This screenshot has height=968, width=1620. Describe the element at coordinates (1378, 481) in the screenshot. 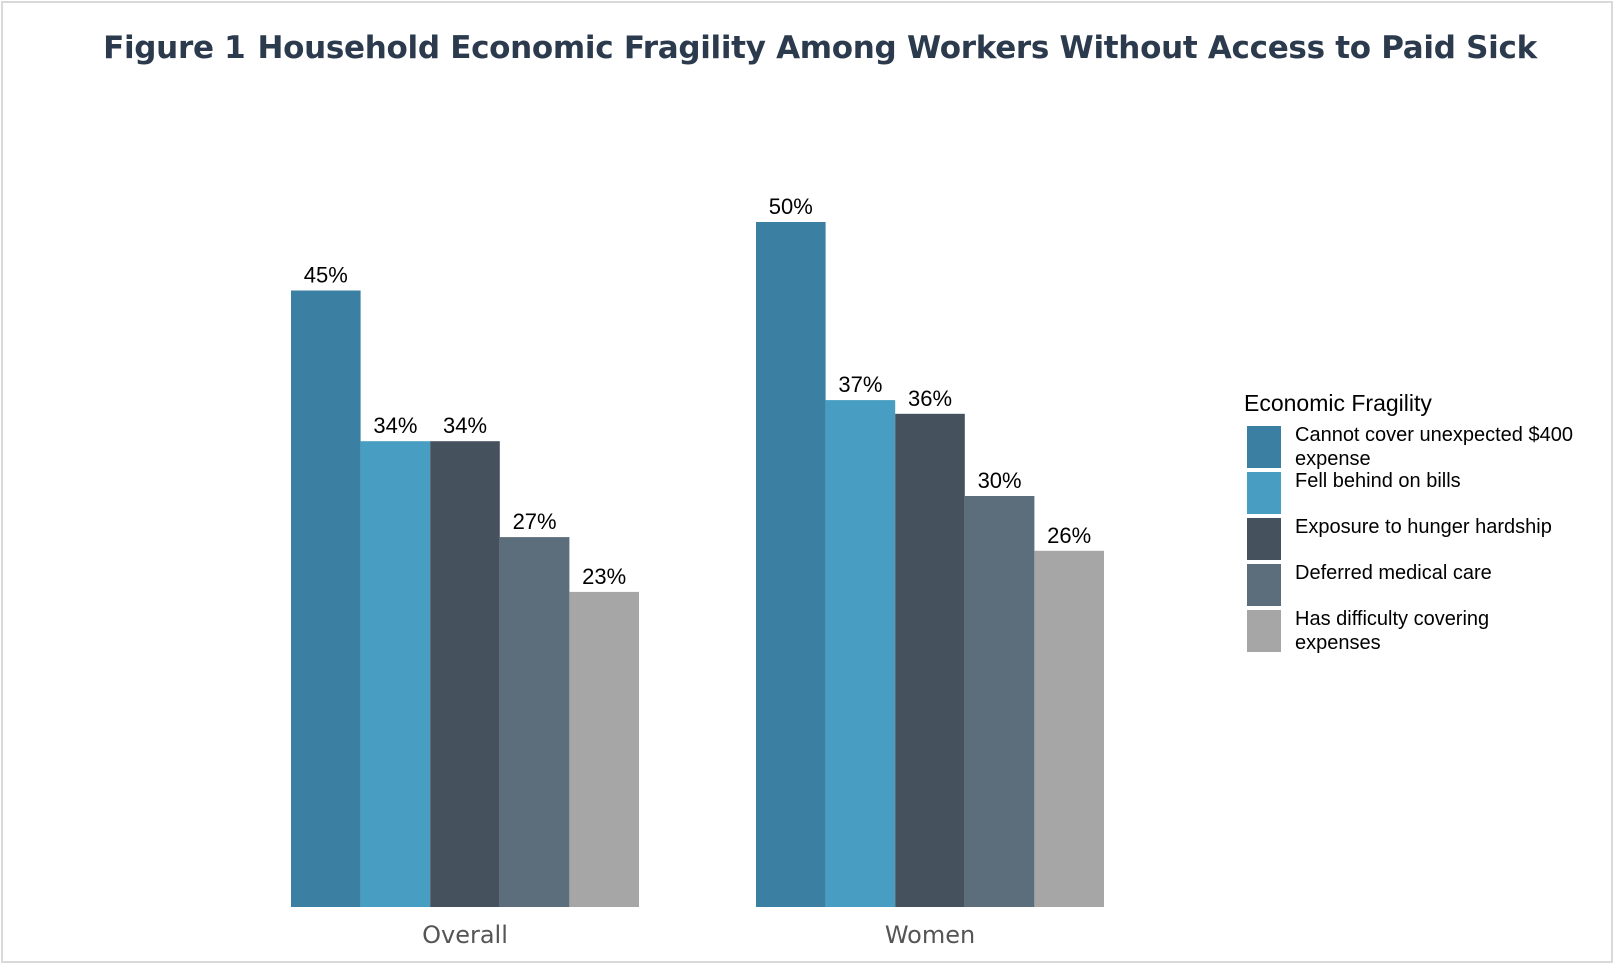

I see `legend-label-2: Fell behind on bills` at that location.